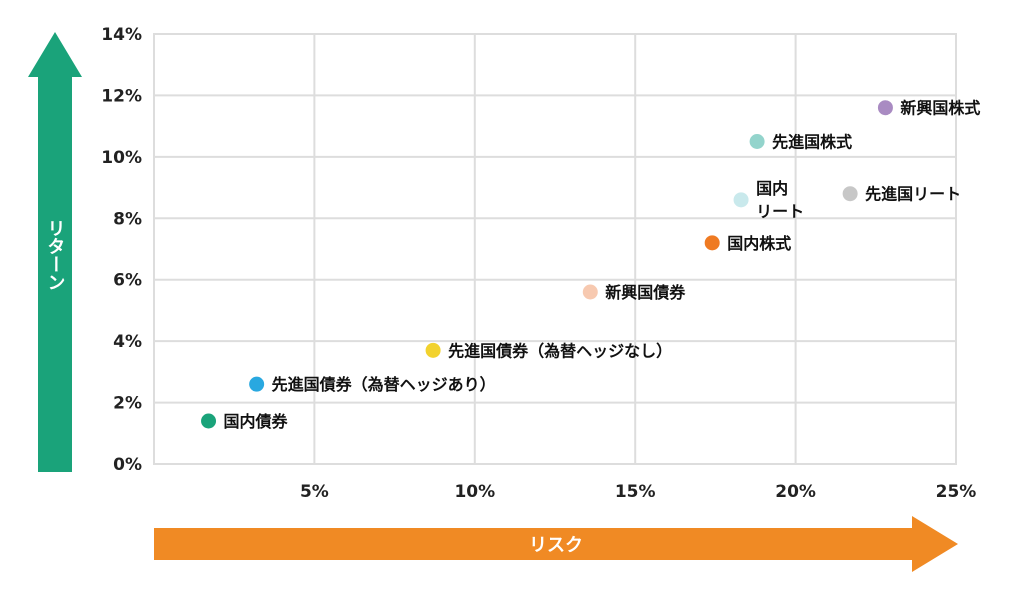 The image size is (1024, 590). I want to click on point-label: 先進国債券（為替ヘッジなし）, so click(560, 350).